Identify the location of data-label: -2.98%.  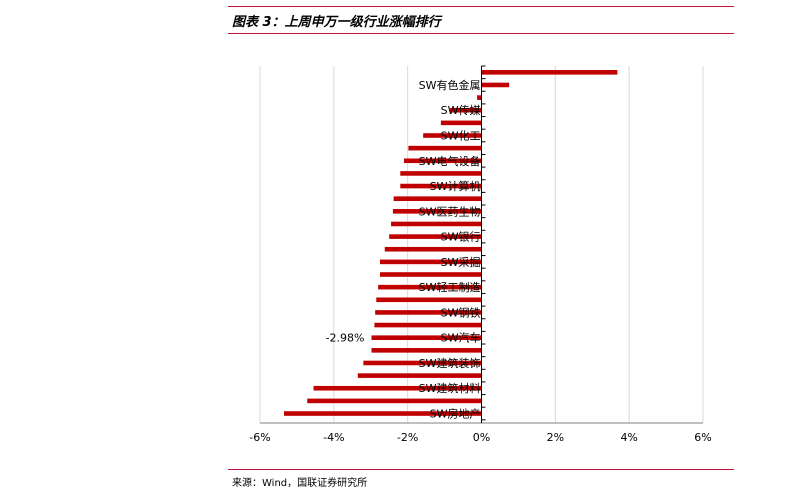
(345, 338).